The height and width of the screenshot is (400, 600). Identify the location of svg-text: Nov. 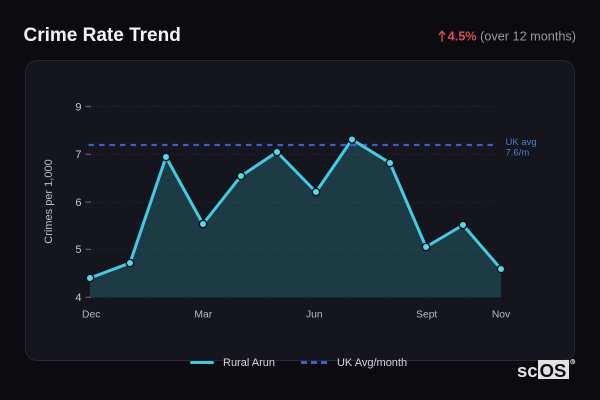
(501, 315).